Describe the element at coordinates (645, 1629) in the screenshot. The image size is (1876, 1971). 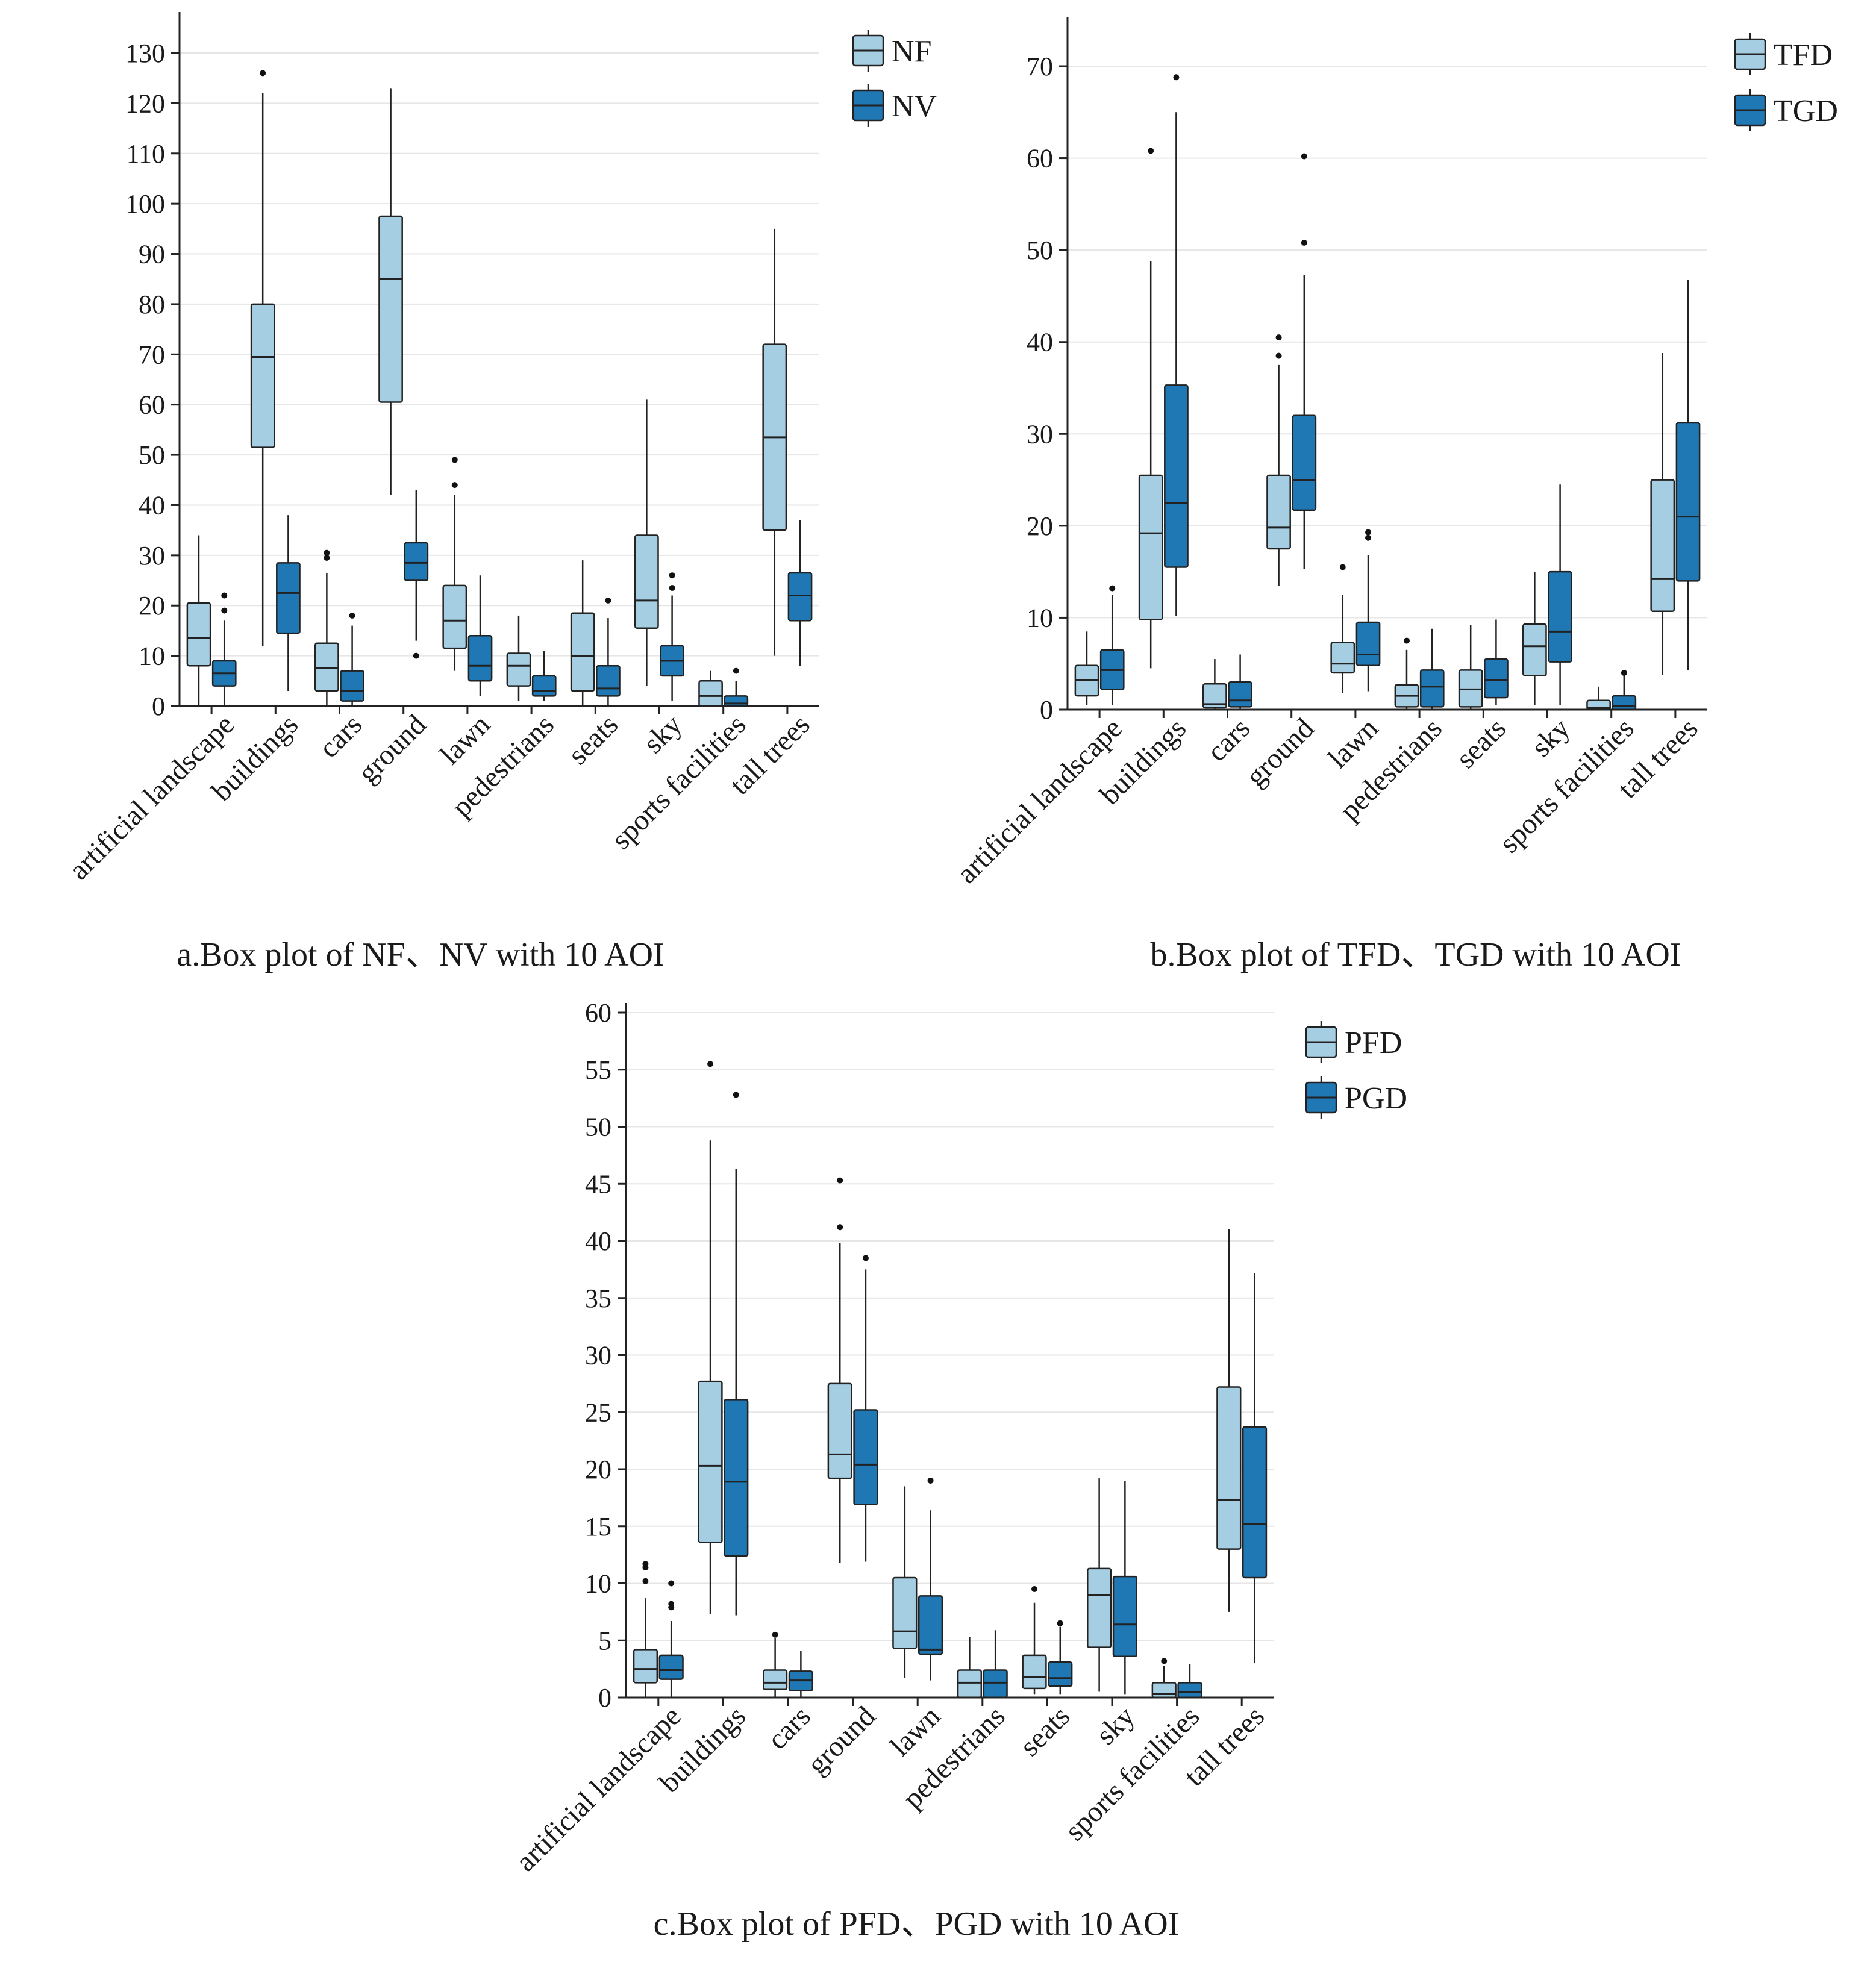
I see `pfd-artificial-landscape-box-group` at that location.